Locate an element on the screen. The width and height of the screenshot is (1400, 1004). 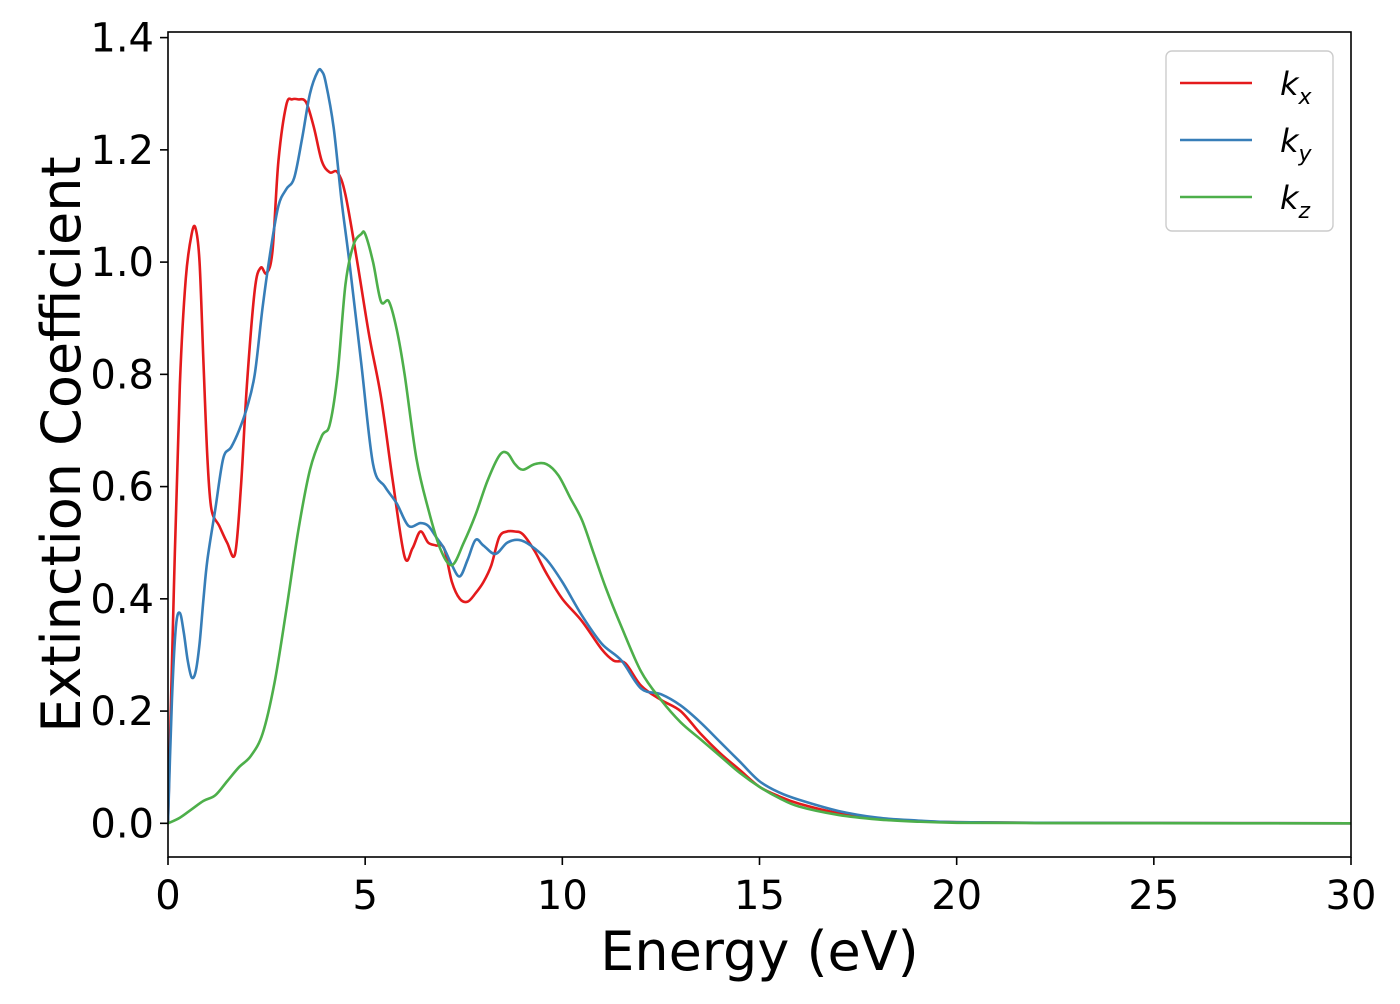
legend-label-k-x: kx is located at coordinates (1296, 87).